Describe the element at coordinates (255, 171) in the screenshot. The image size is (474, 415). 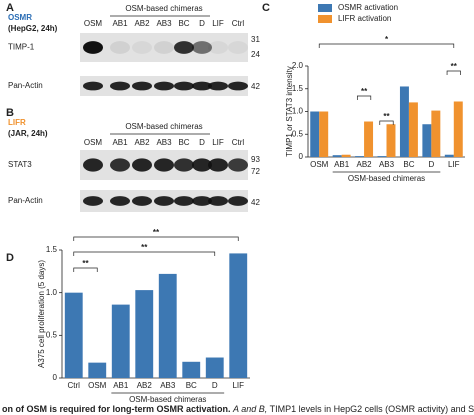
I see `size-marker: 72` at that location.